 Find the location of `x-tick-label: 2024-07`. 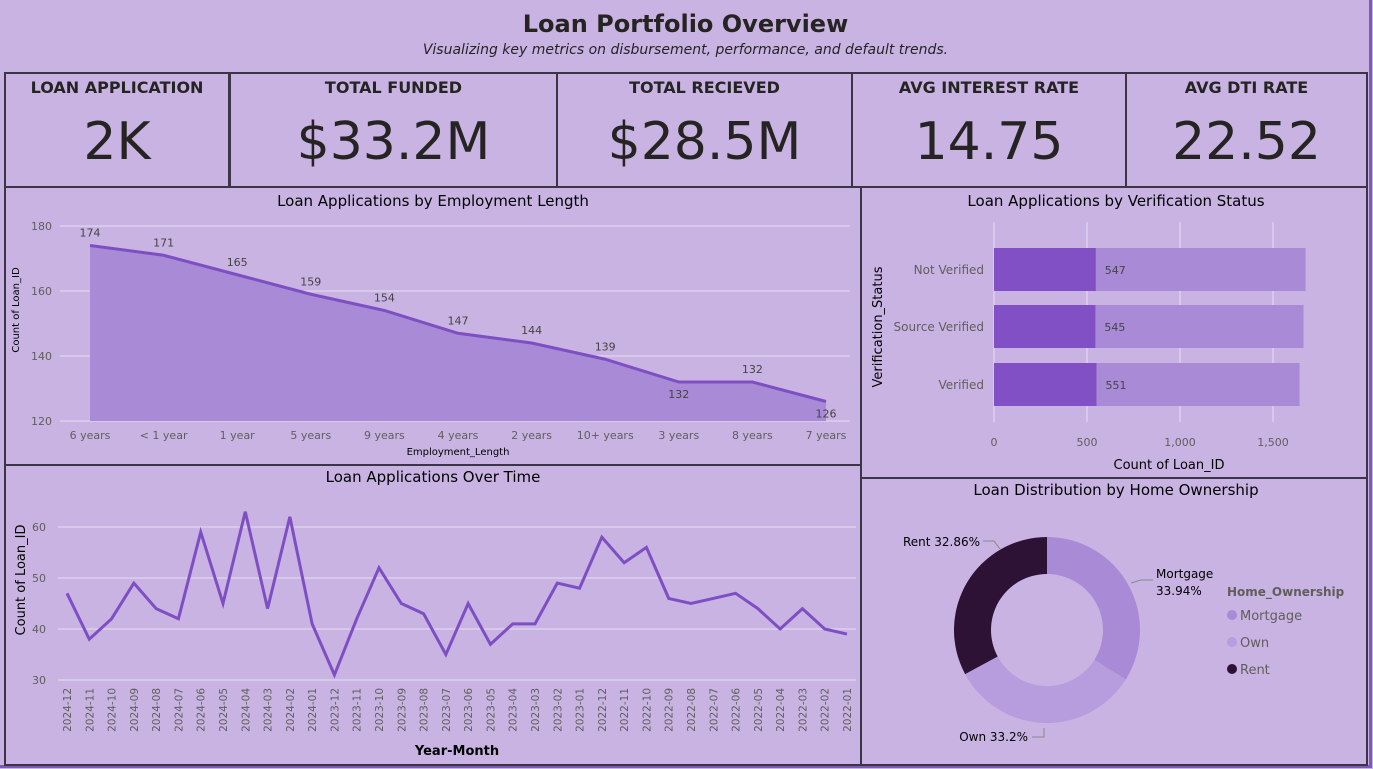

x-tick-label: 2024-07 is located at coordinates (179, 710).